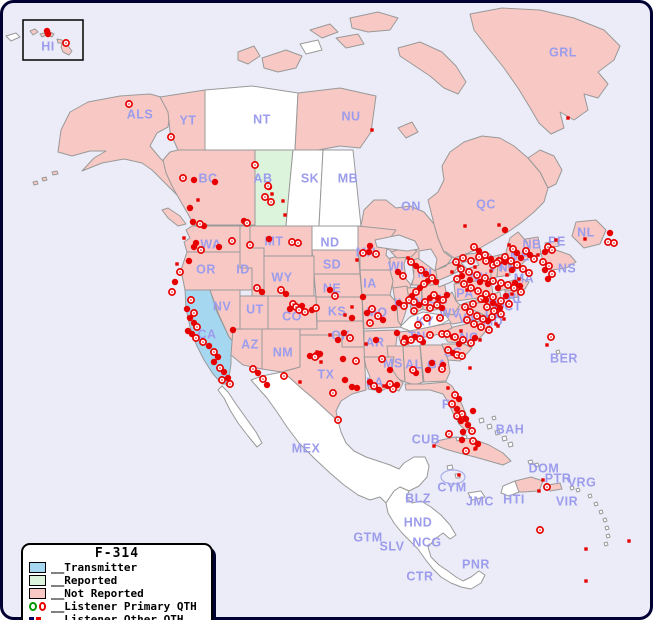 This screenshot has width=653, height=620. Describe the element at coordinates (564, 359) in the screenshot. I see `label-ber: BER` at that location.